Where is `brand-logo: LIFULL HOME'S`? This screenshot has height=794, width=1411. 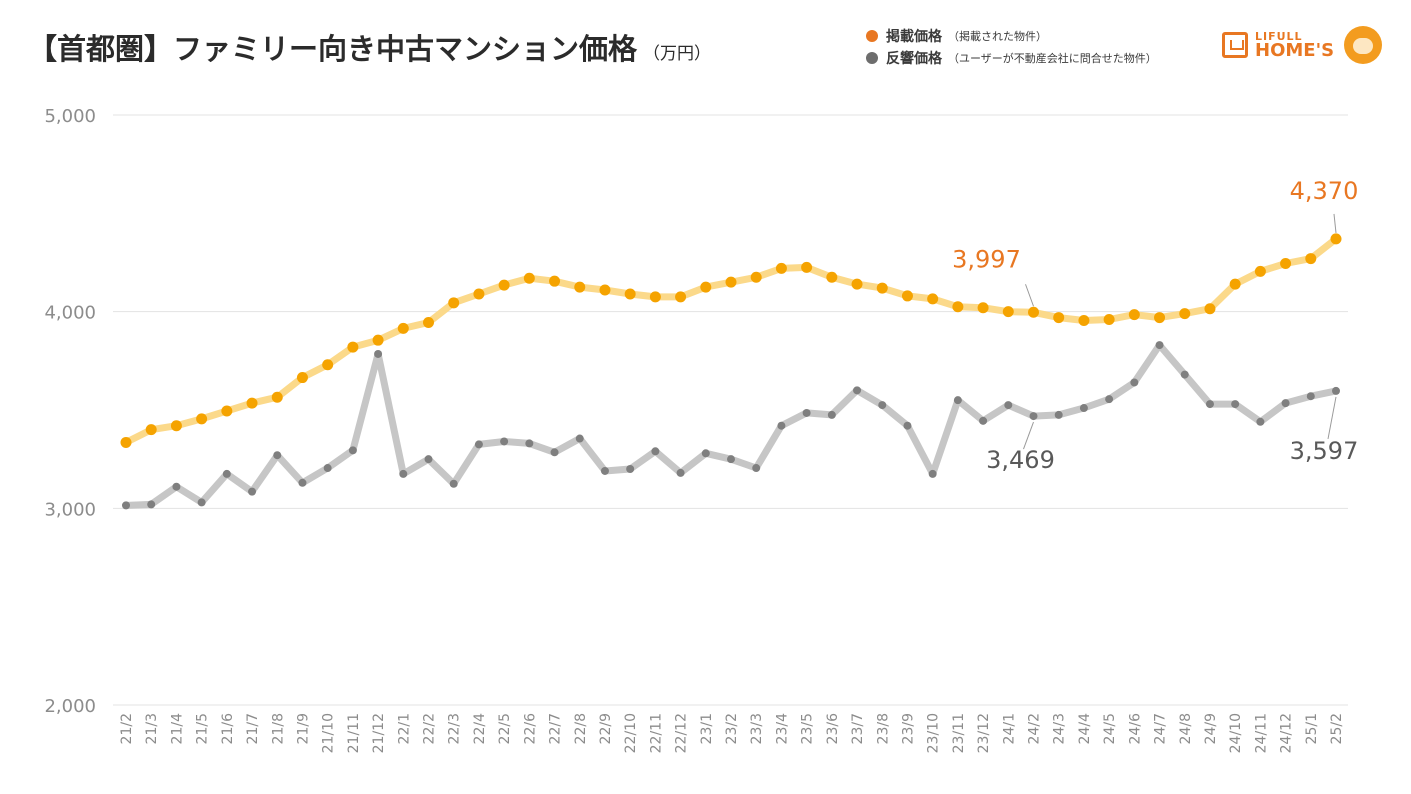
brand-logo: LIFULL HOME'S is located at coordinates (1302, 45).